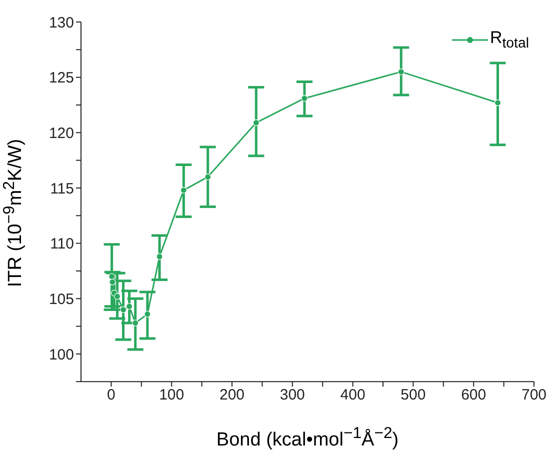  I want to click on x-tick-label: 600, so click(473, 395).